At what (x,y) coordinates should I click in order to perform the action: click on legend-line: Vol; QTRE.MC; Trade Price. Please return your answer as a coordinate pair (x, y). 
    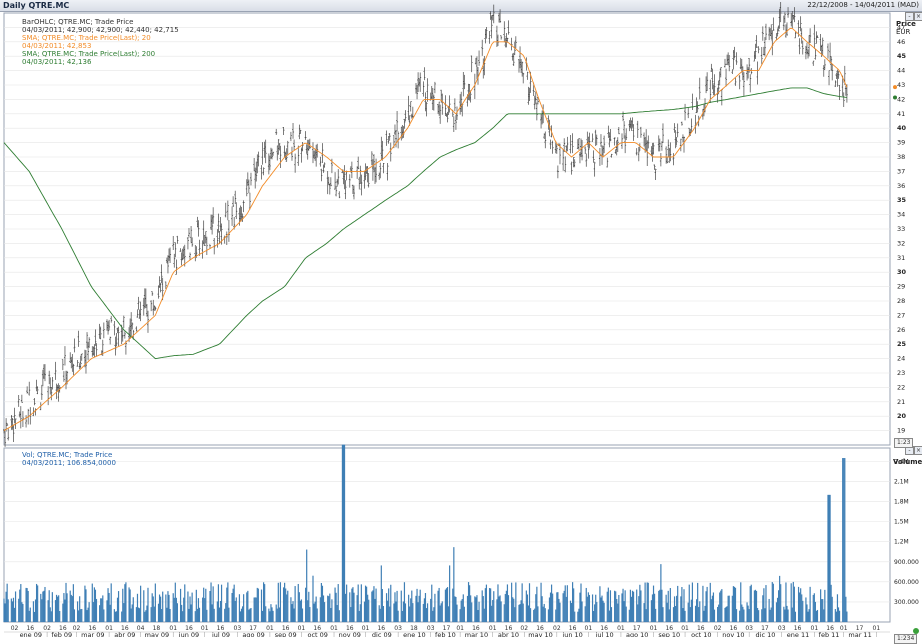
    Looking at the image, I should click on (67, 455).